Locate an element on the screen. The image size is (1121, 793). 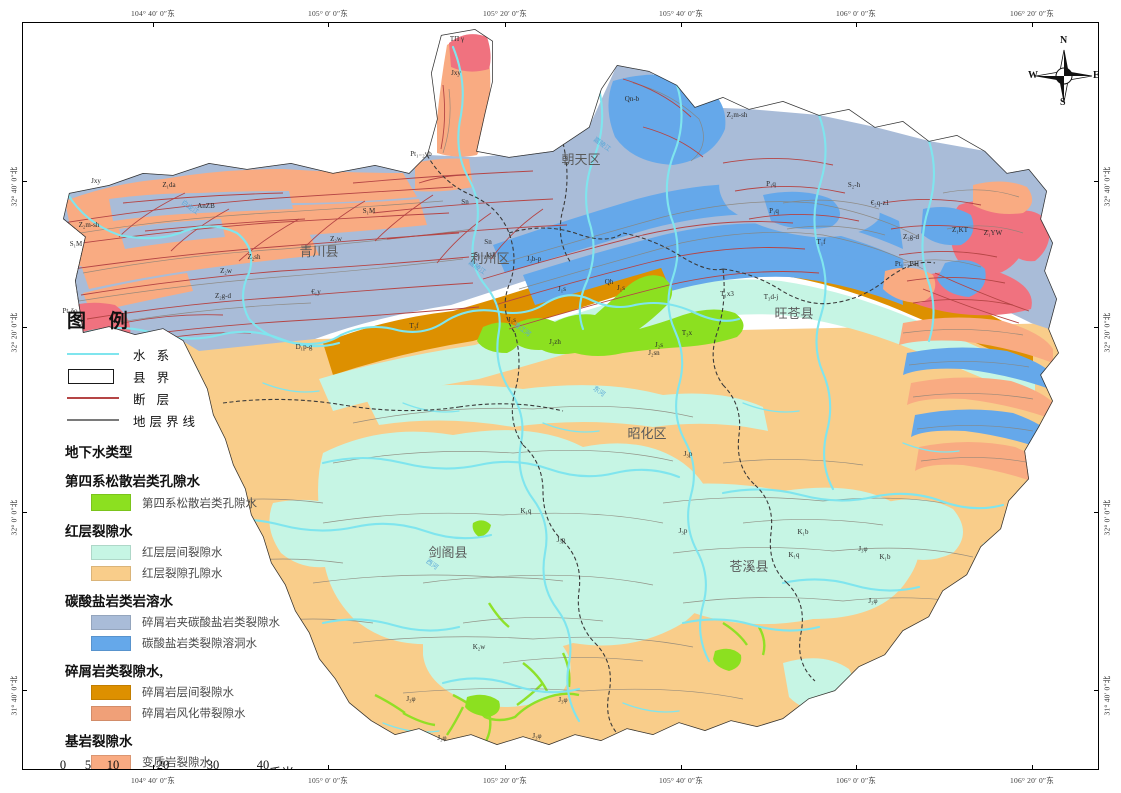
legend-title: 图 例 is located at coordinates (102, 321).